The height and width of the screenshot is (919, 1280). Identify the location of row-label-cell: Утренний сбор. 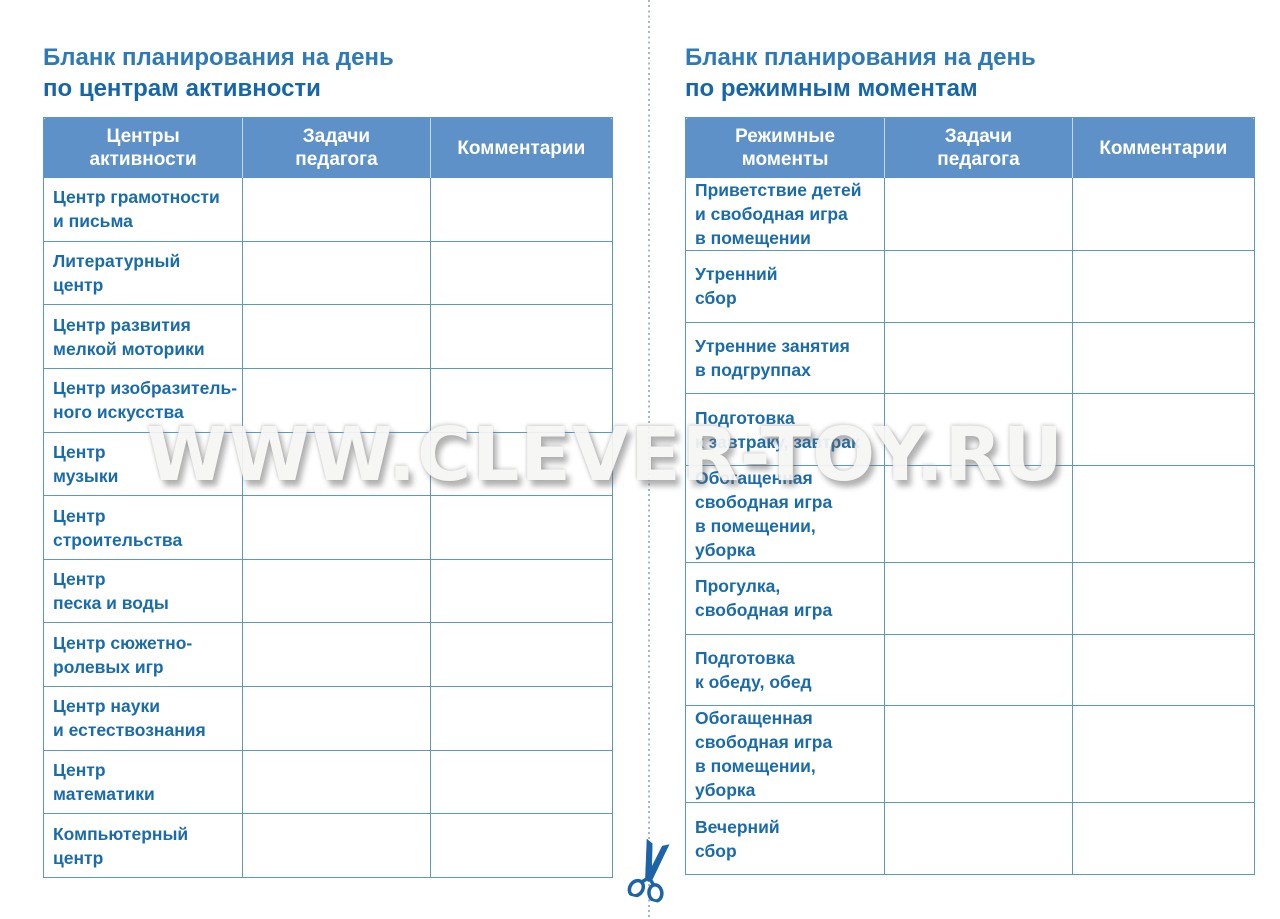
(736, 286).